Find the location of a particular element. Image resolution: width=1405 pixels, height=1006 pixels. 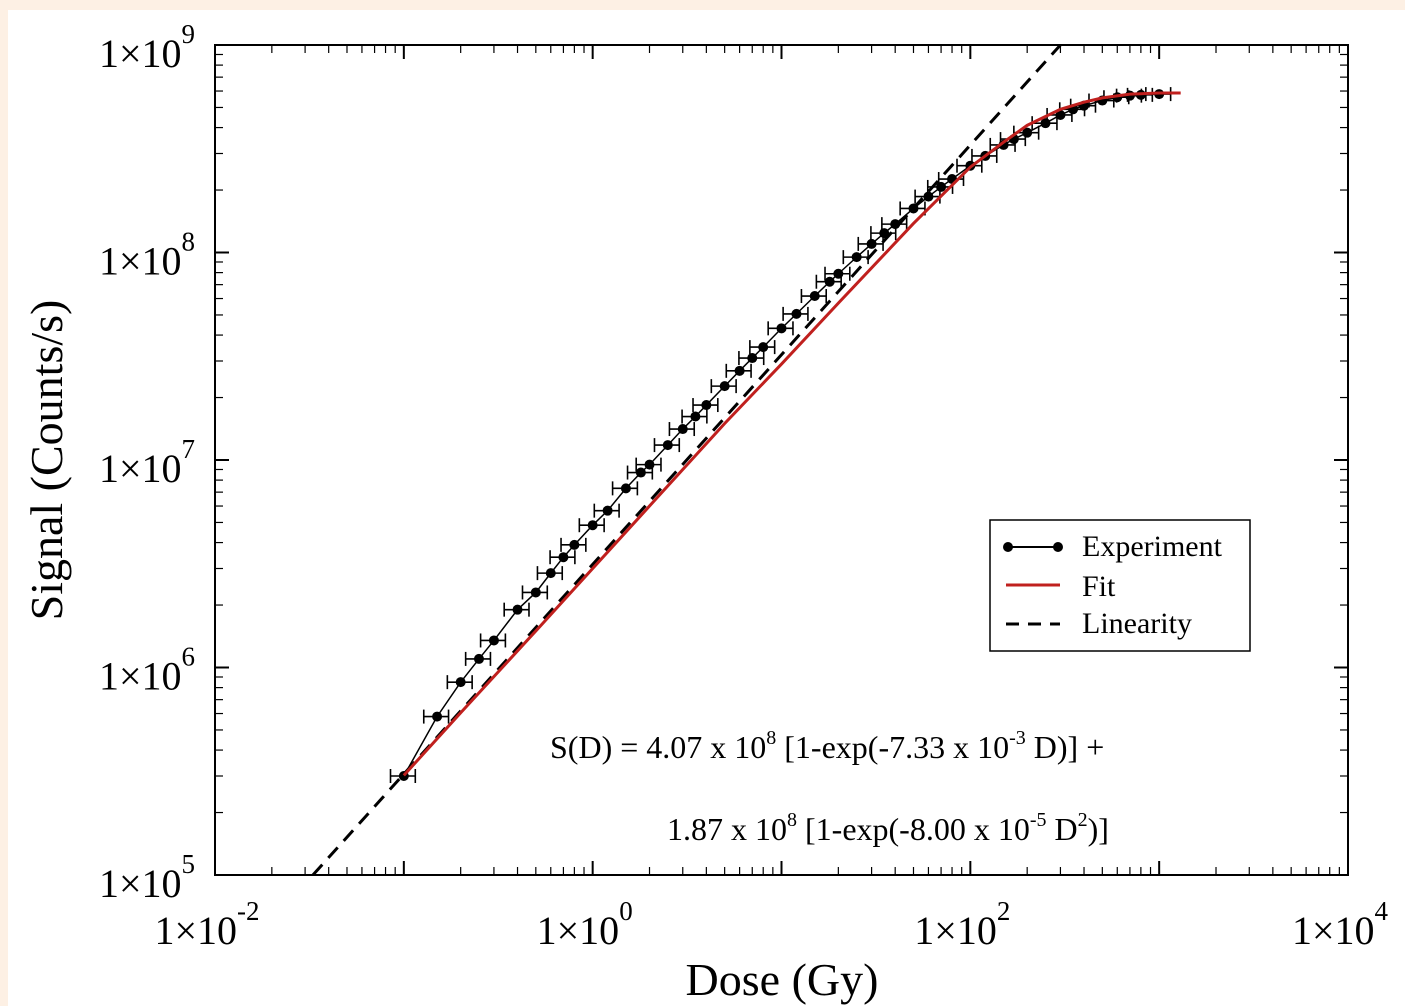

fit-formula-line2: 1.87 x 108 [1-exp(-8.00 x 10-5 D2)] is located at coordinates (888, 828).